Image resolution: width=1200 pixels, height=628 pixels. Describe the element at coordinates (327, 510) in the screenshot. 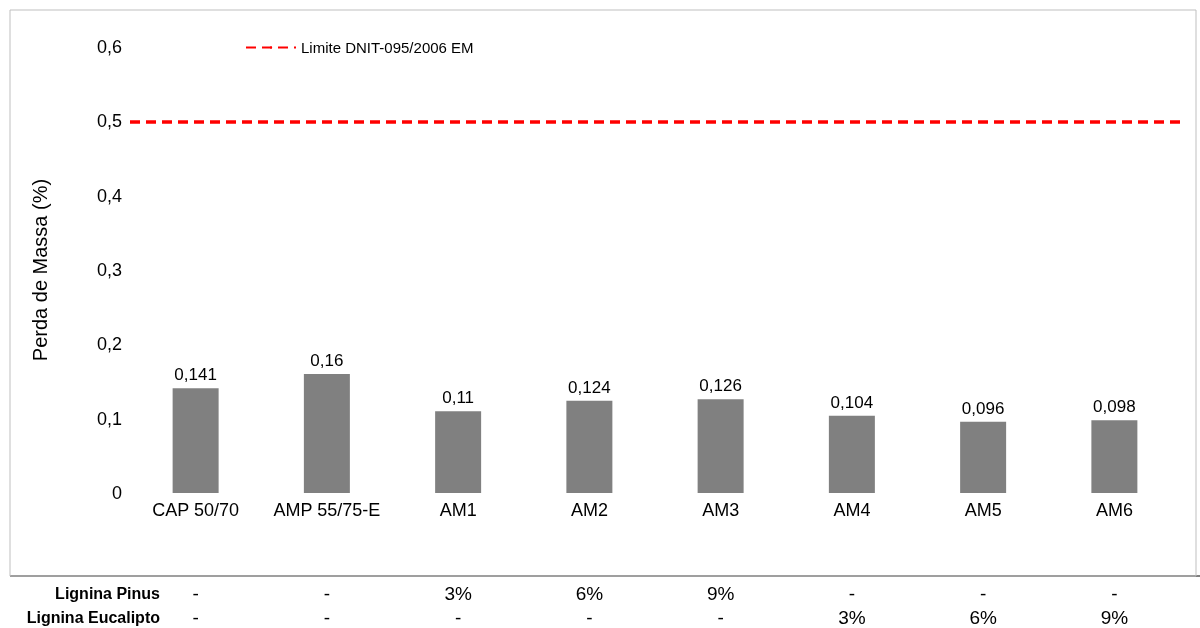

I see `x-tick-label: AMP 55/75-E` at that location.